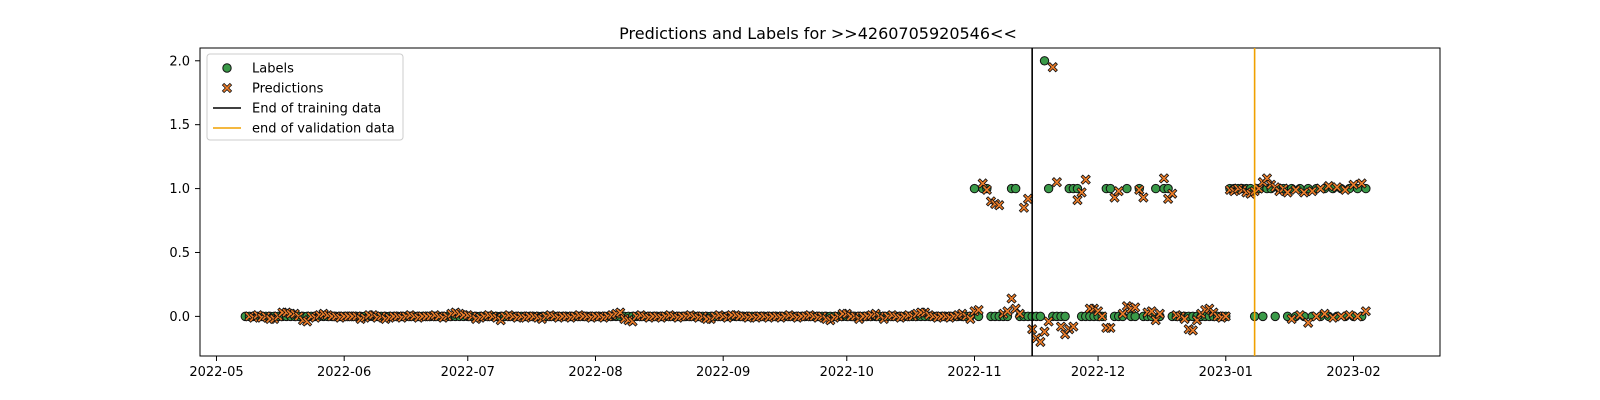 The width and height of the screenshot is (1600, 400). What do you see at coordinates (179, 317) in the screenshot?
I see `y-tick-label: 0.0` at bounding box center [179, 317].